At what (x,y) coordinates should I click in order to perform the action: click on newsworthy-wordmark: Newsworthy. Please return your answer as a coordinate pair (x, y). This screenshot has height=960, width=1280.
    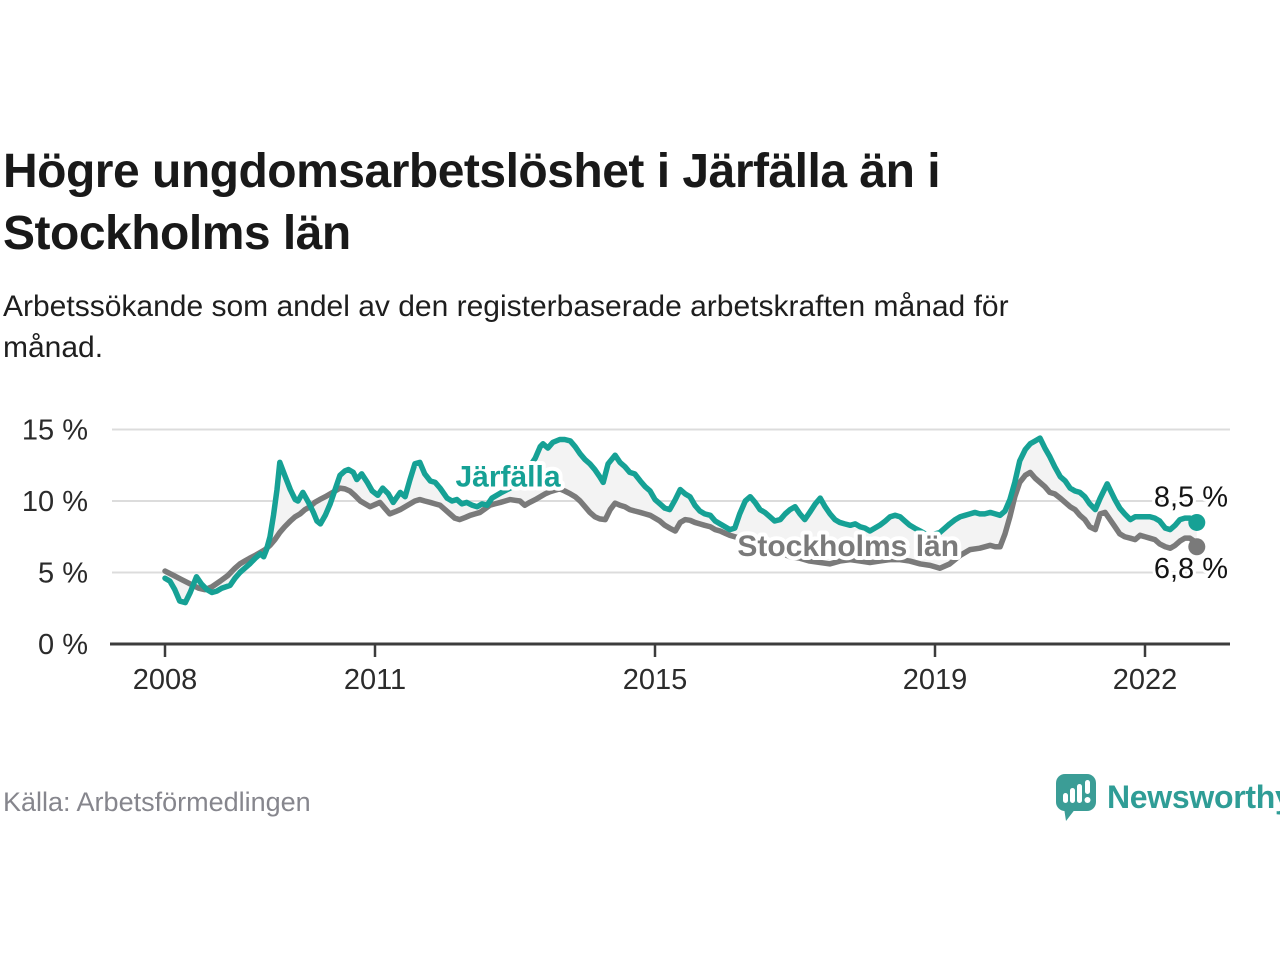
    Looking at the image, I should click on (1193, 796).